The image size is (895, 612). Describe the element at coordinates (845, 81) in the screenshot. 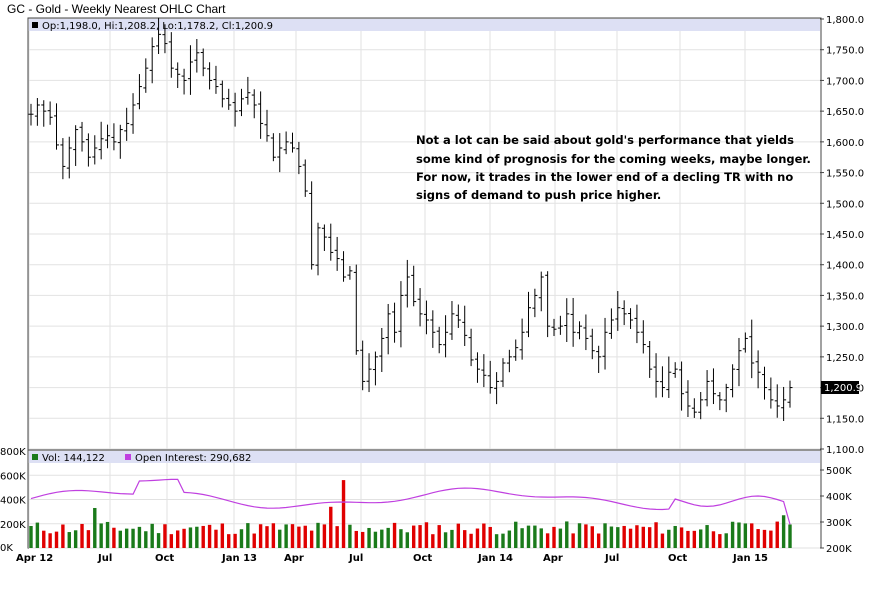

I see `price-tick-label: 1,700.0` at that location.